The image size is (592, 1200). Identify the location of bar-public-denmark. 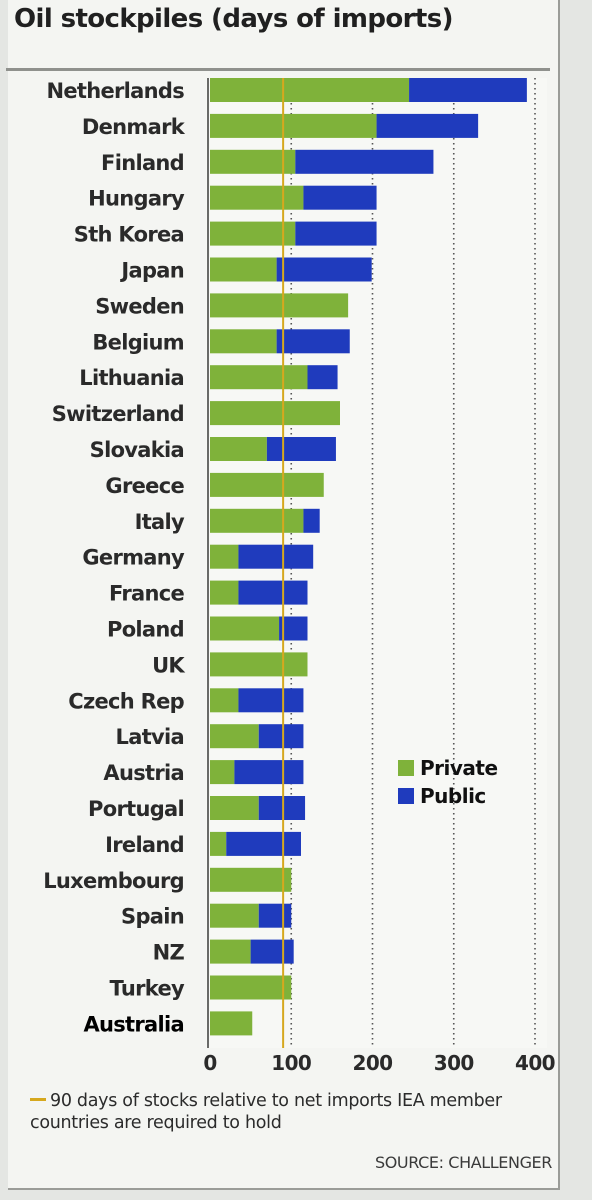
(427, 125).